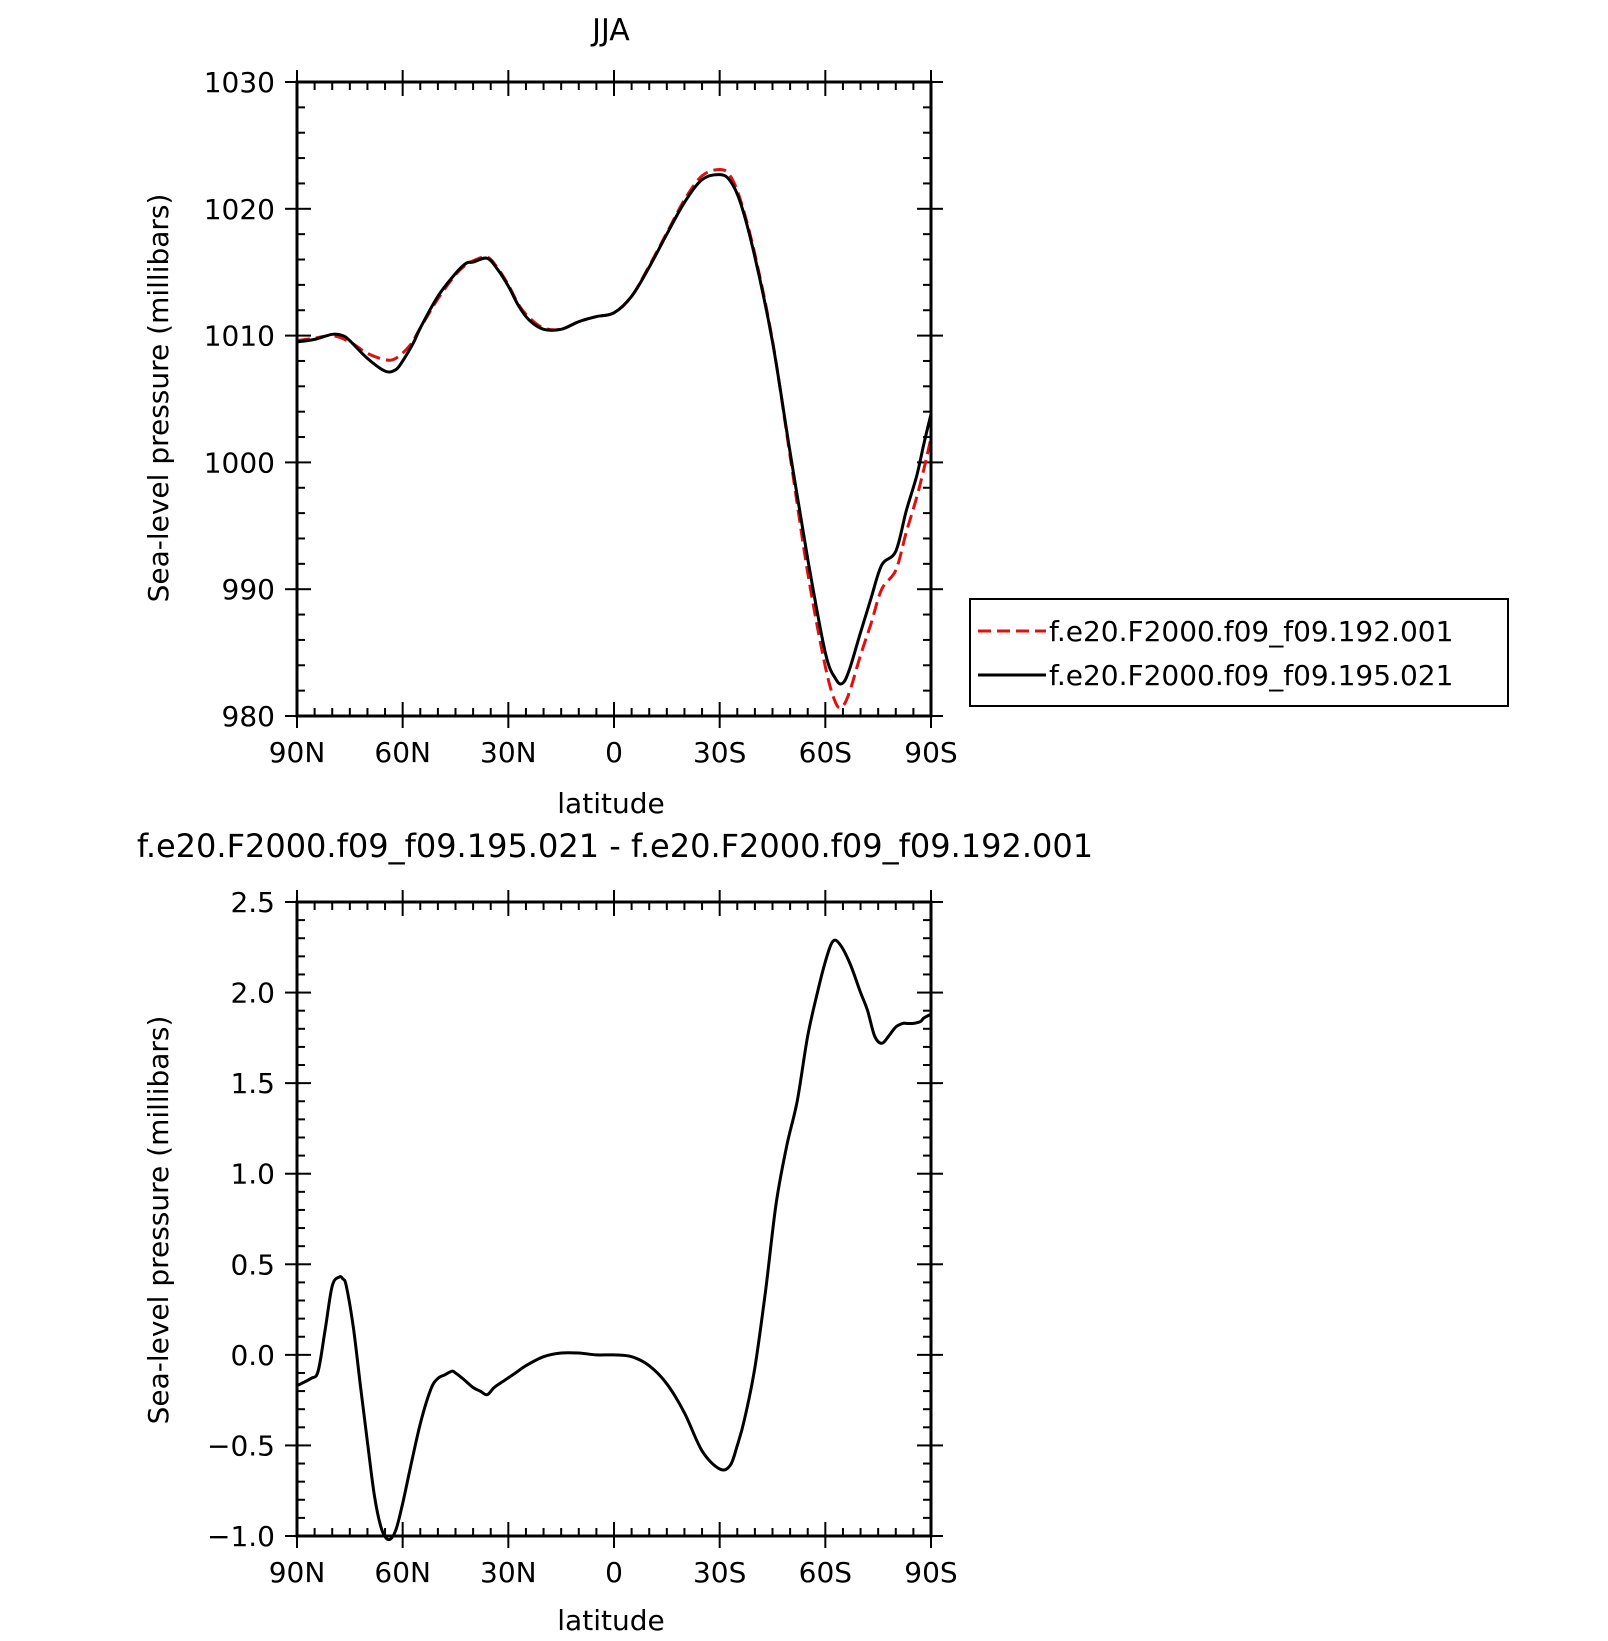 The height and width of the screenshot is (1641, 1608). I want to click on bottom-y-tick-label: 1.0, so click(252, 1174).